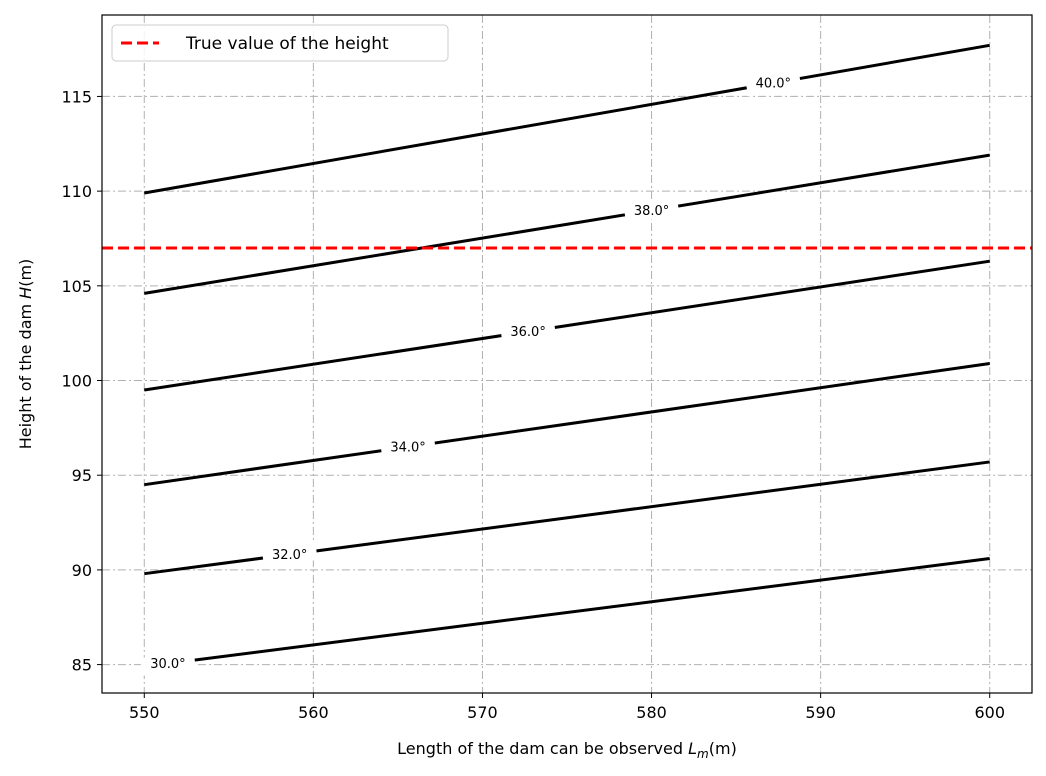 The height and width of the screenshot is (776, 1046). What do you see at coordinates (989, 712) in the screenshot?
I see `x-tick-label: 600` at bounding box center [989, 712].